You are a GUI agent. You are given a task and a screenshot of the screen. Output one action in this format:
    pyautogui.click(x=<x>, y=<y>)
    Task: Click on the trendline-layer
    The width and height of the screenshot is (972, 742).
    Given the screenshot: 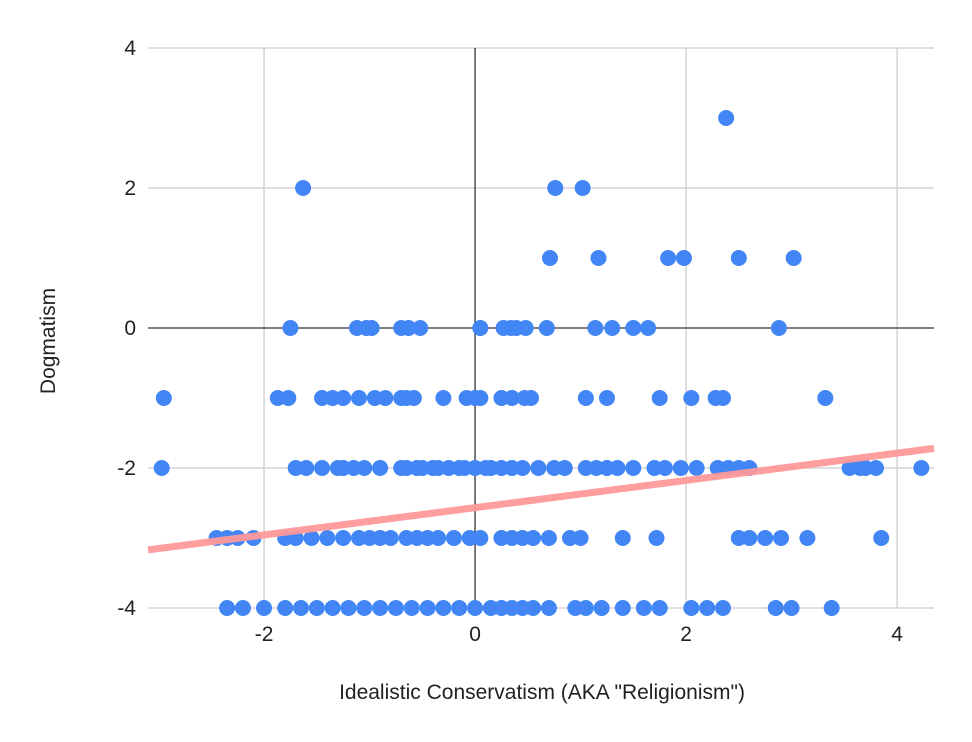 What is the action you would take?
    pyautogui.click(x=541, y=499)
    